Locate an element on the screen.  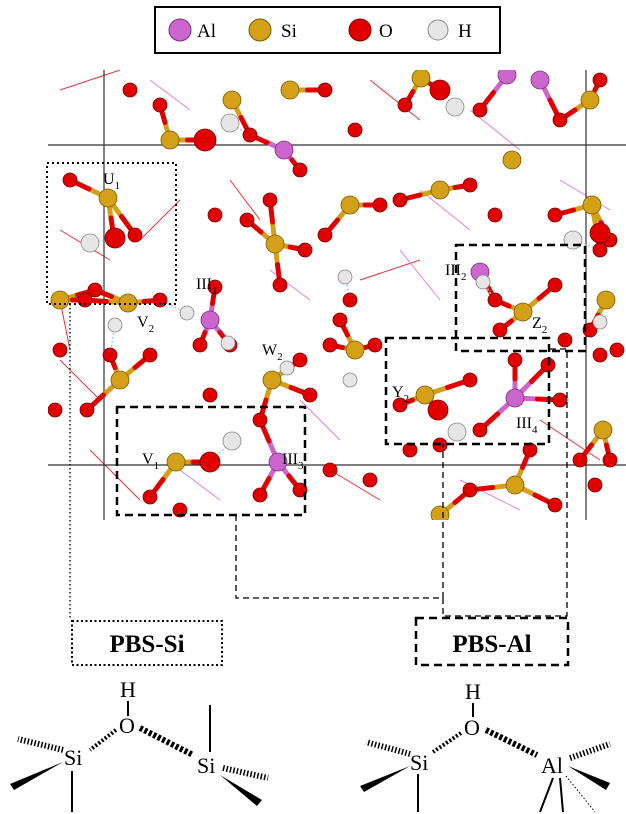
label-iii3: III3 is located at coordinates (293, 461).